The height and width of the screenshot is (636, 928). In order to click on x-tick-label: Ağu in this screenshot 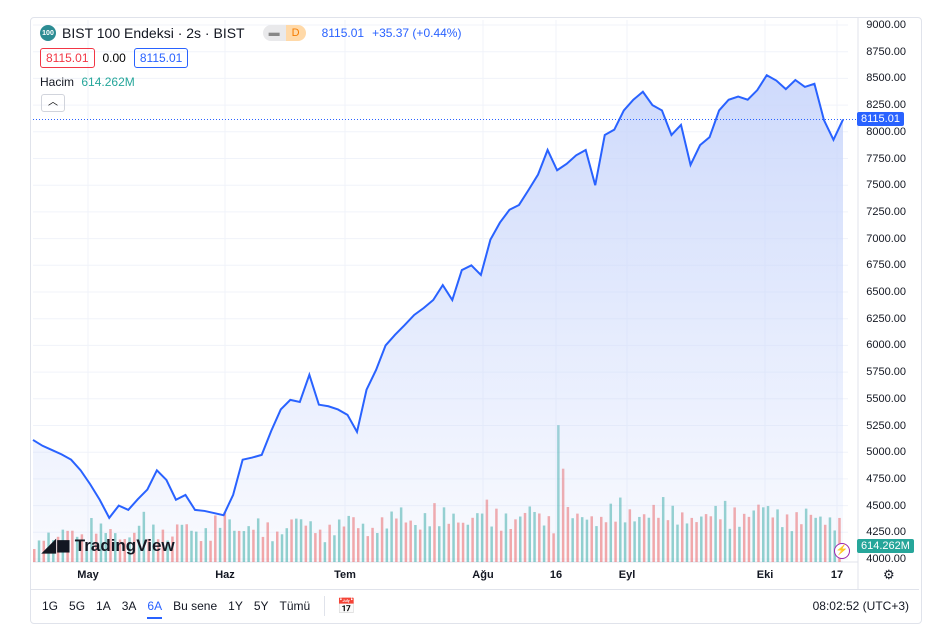, I will do `click(483, 575)`.